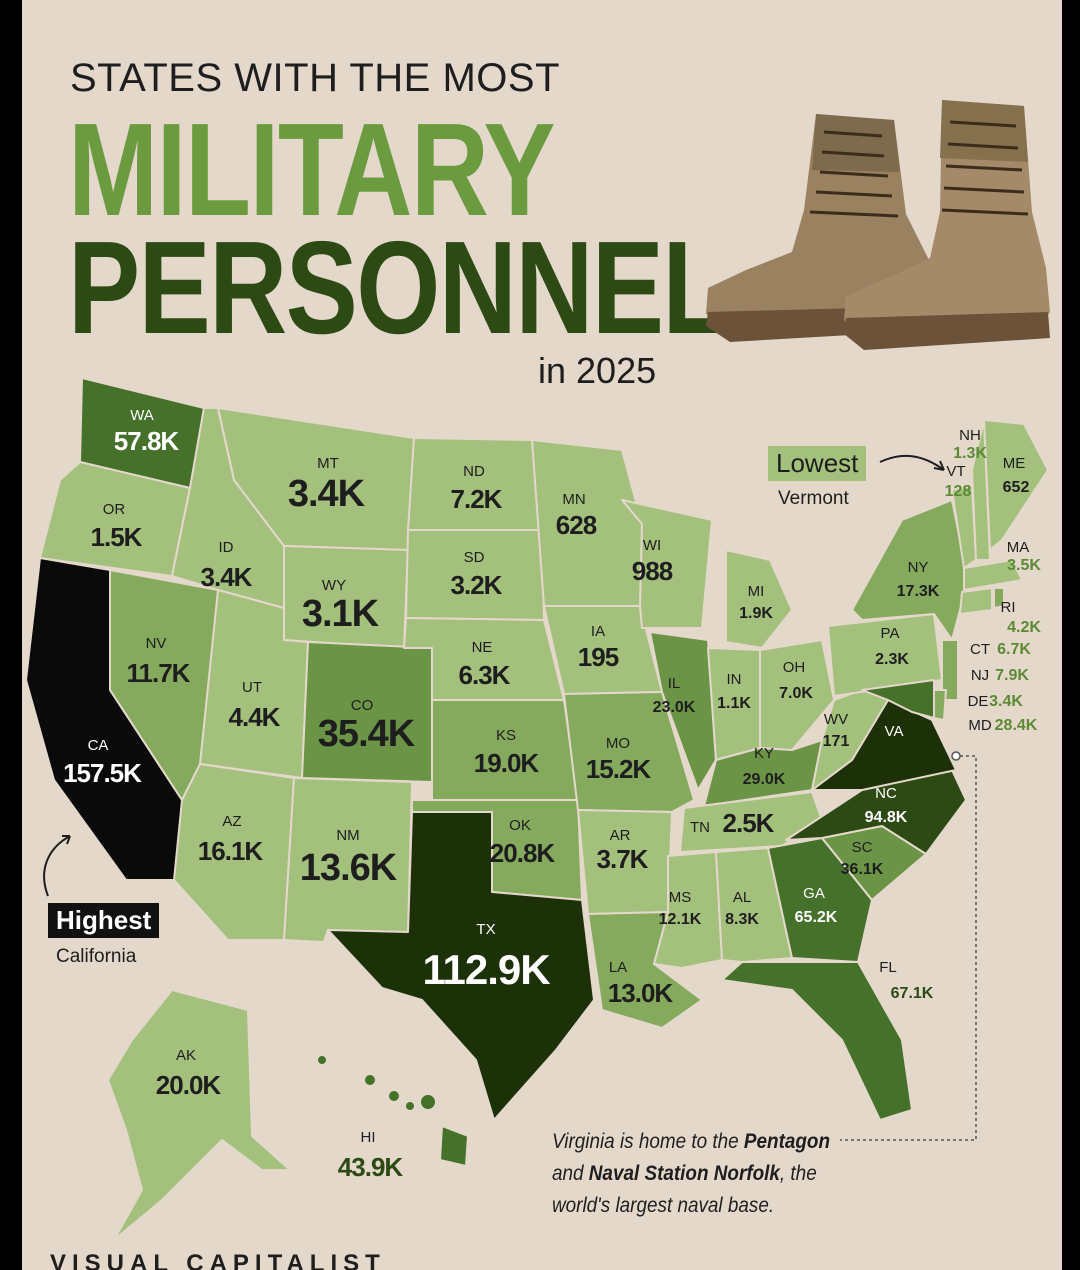 The height and width of the screenshot is (1270, 1080). I want to click on state-value-RI: 4.2K, so click(1024, 627).